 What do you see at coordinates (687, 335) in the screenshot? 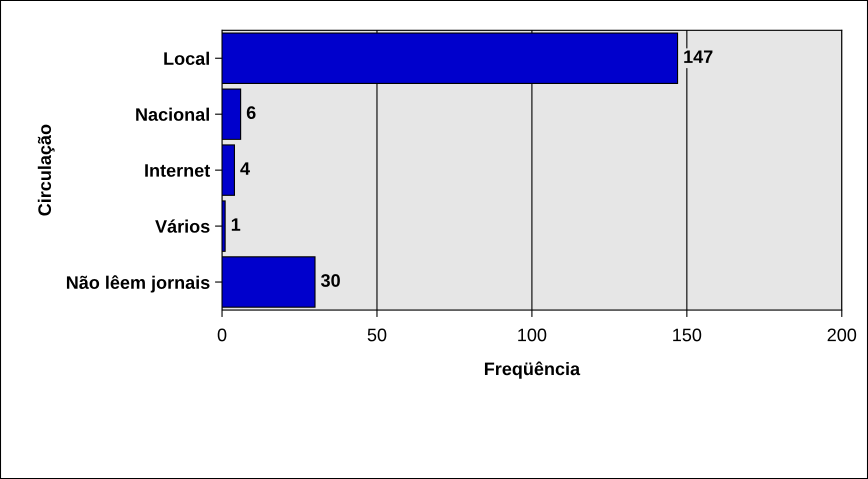
I see `x-tick-label: 150` at bounding box center [687, 335].